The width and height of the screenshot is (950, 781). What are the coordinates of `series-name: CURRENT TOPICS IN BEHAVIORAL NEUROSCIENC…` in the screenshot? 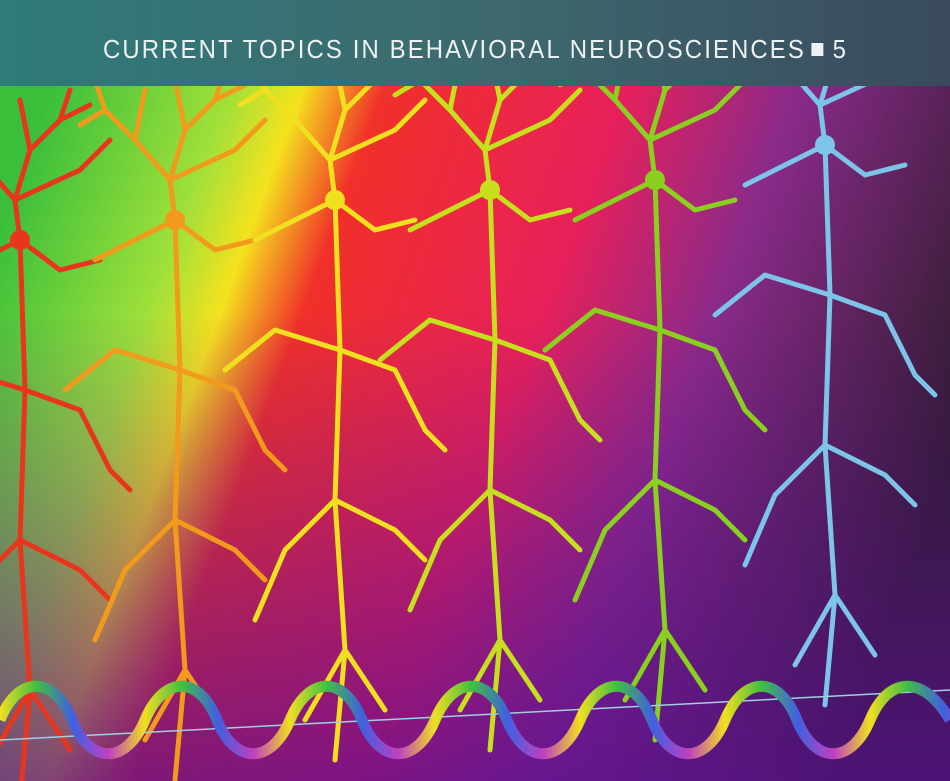 It's located at (454, 49).